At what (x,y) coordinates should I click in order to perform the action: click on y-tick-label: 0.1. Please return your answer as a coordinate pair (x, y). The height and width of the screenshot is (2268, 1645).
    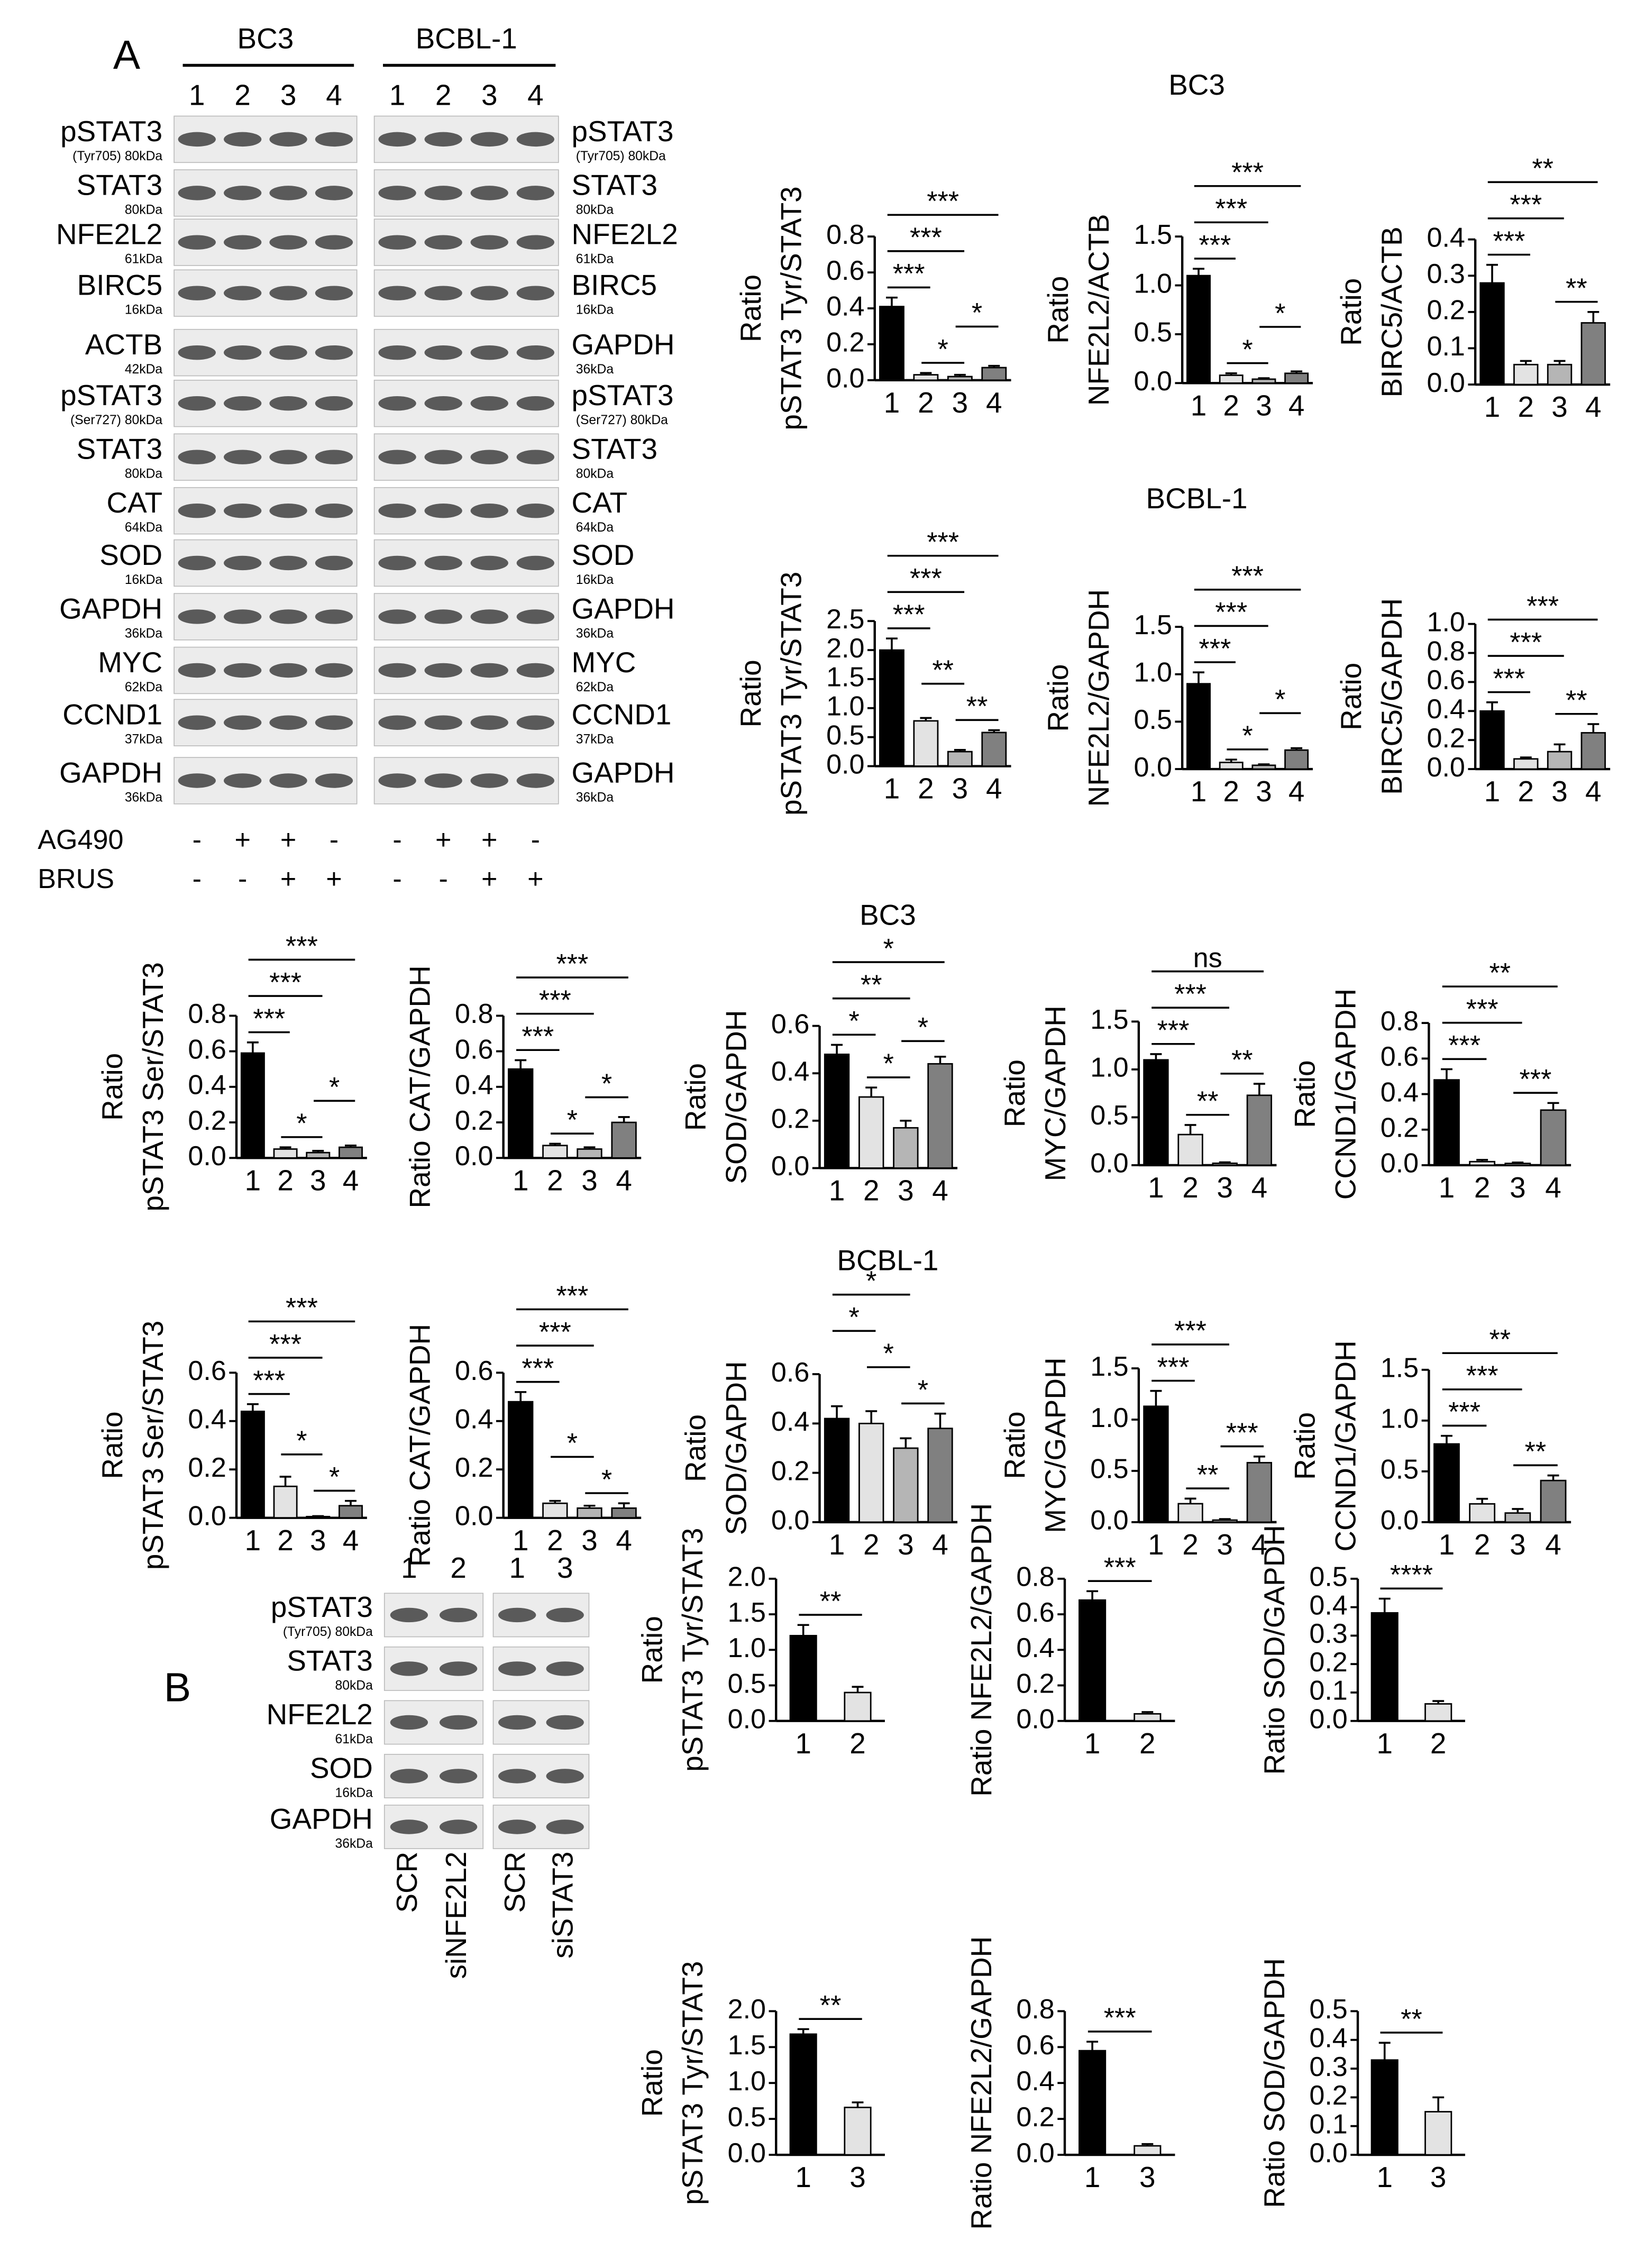
    Looking at the image, I should click on (1328, 2124).